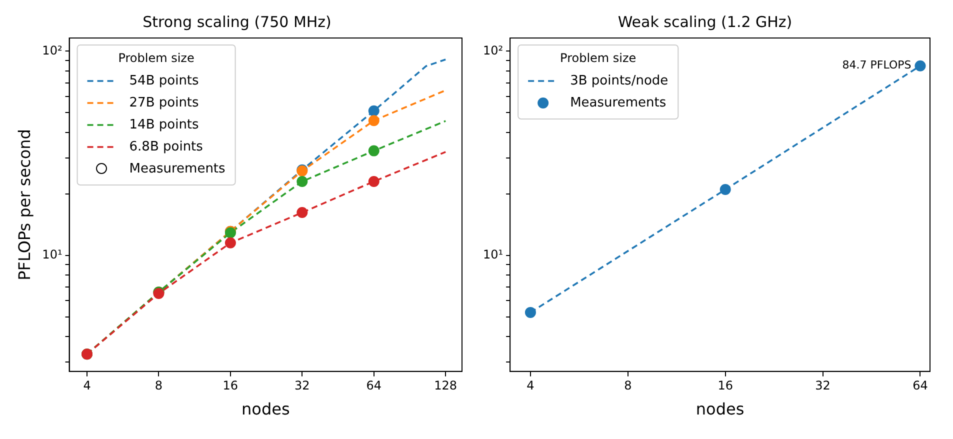 The width and height of the screenshot is (953, 439). I want to click on legend-label: 54B points, so click(164, 80).